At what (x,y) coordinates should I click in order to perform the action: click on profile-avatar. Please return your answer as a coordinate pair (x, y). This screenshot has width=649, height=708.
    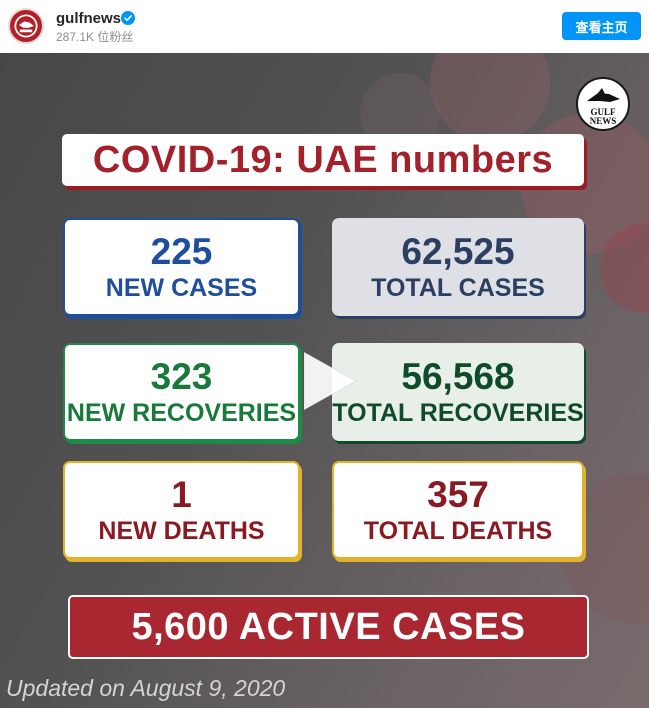
    Looking at the image, I should click on (26, 26).